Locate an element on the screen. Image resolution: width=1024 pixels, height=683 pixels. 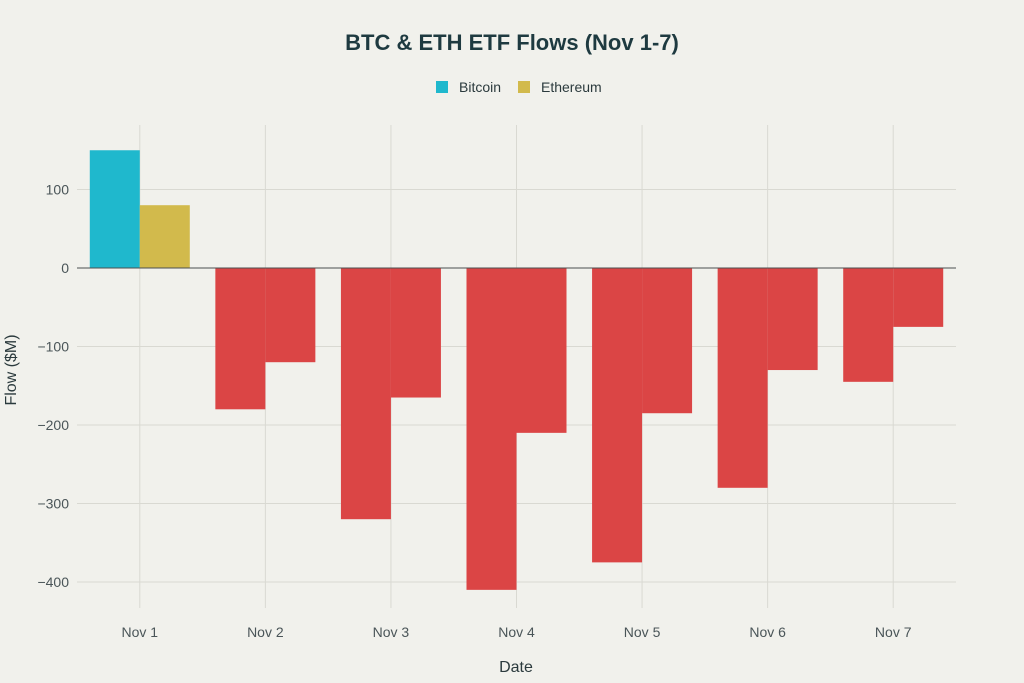
legend-swatch-ethereum is located at coordinates (524, 87).